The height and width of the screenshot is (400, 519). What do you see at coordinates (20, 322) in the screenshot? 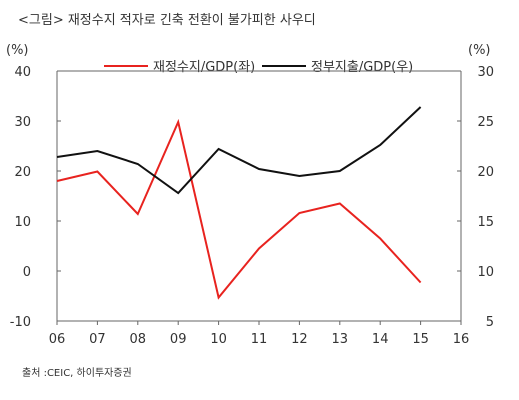
I see `y-left-tick-label: -10` at bounding box center [20, 322].